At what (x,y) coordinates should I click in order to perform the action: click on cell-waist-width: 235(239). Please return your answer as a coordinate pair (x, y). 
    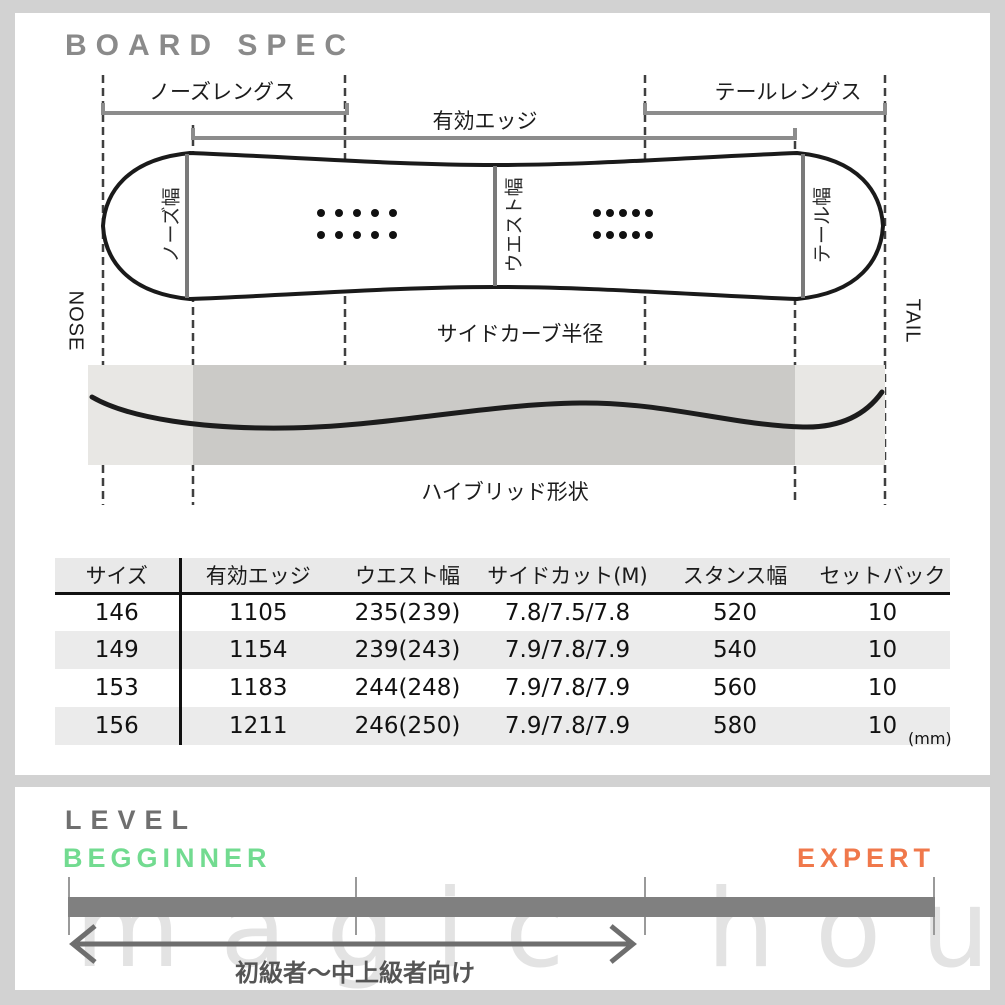
    Looking at the image, I should click on (407, 612).